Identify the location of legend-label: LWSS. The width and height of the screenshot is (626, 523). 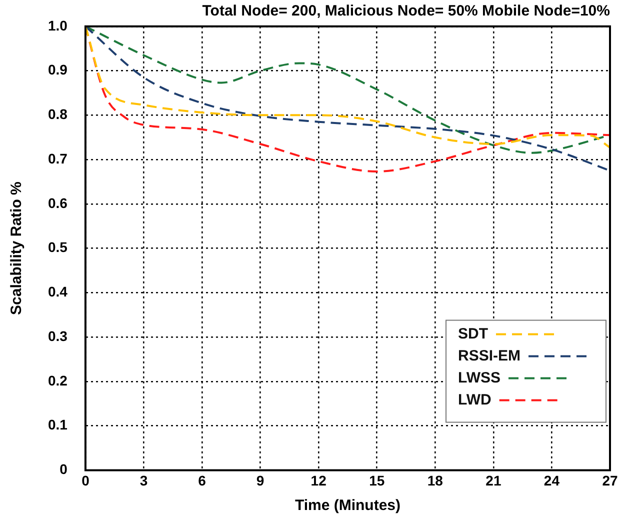
(479, 377).